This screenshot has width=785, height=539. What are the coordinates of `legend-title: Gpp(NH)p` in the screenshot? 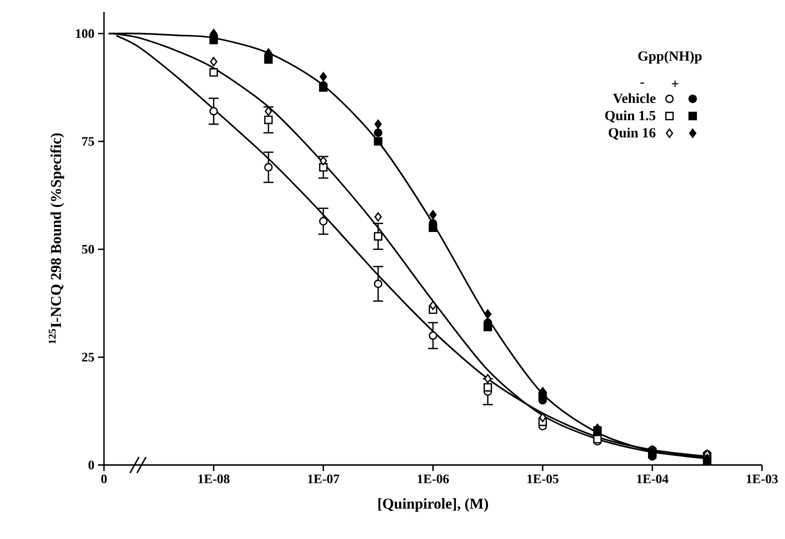 It's located at (670, 57).